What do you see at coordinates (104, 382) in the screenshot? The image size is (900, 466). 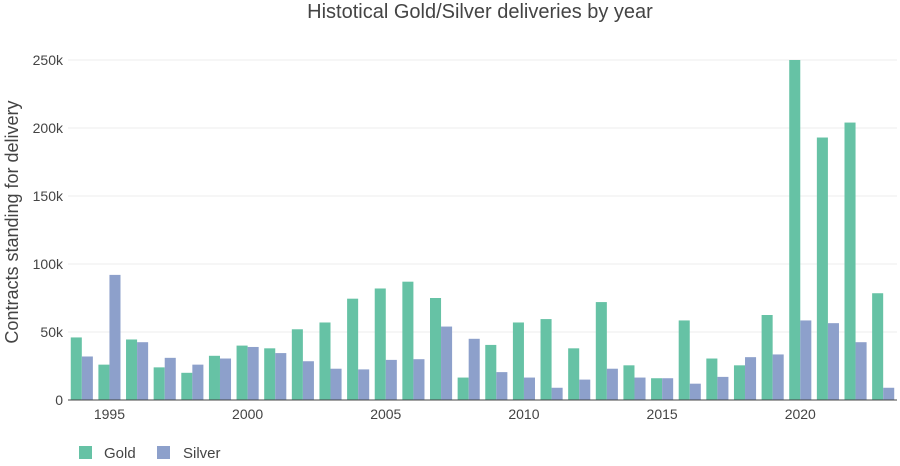 I see `bar-gold-1995` at bounding box center [104, 382].